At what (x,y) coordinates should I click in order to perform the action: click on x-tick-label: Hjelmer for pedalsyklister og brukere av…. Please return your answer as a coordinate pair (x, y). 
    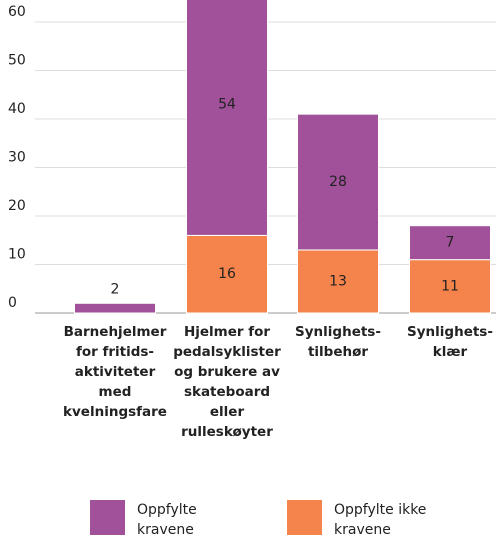
    Looking at the image, I should click on (227, 382).